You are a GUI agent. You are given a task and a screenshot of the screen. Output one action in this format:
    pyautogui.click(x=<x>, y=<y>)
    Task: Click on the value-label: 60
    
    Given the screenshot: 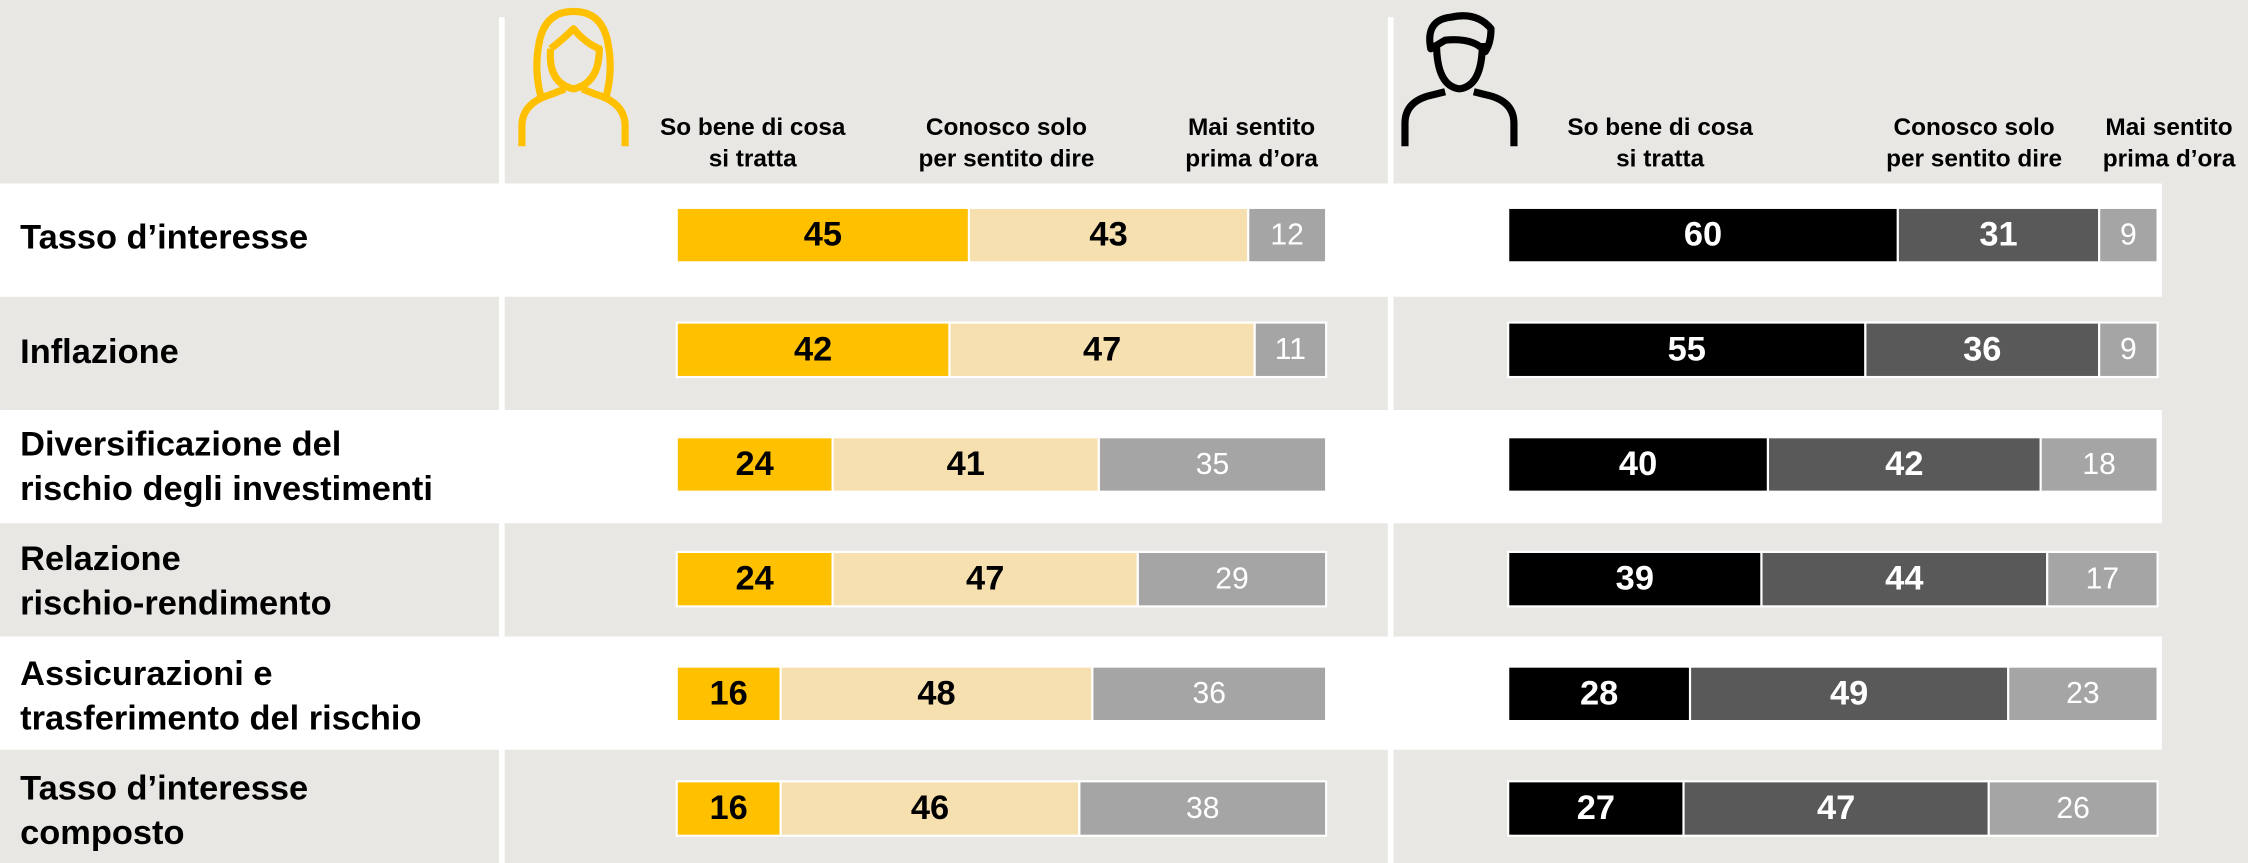 What is the action you would take?
    pyautogui.click(x=1703, y=235)
    